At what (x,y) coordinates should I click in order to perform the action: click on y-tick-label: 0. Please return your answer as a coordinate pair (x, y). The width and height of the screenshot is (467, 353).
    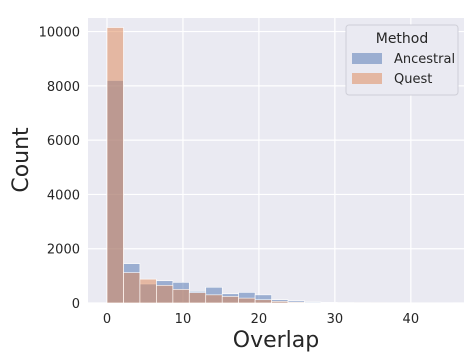
    Looking at the image, I should click on (76, 304).